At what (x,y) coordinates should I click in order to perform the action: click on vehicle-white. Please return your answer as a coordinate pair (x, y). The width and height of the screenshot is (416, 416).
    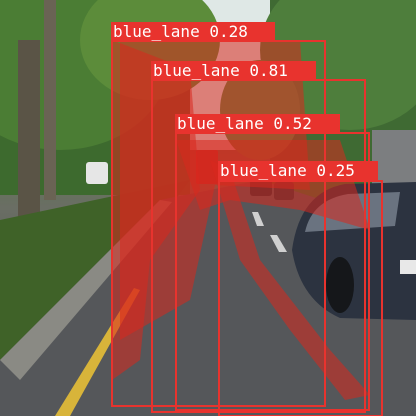
    Looking at the image, I should click on (97, 173).